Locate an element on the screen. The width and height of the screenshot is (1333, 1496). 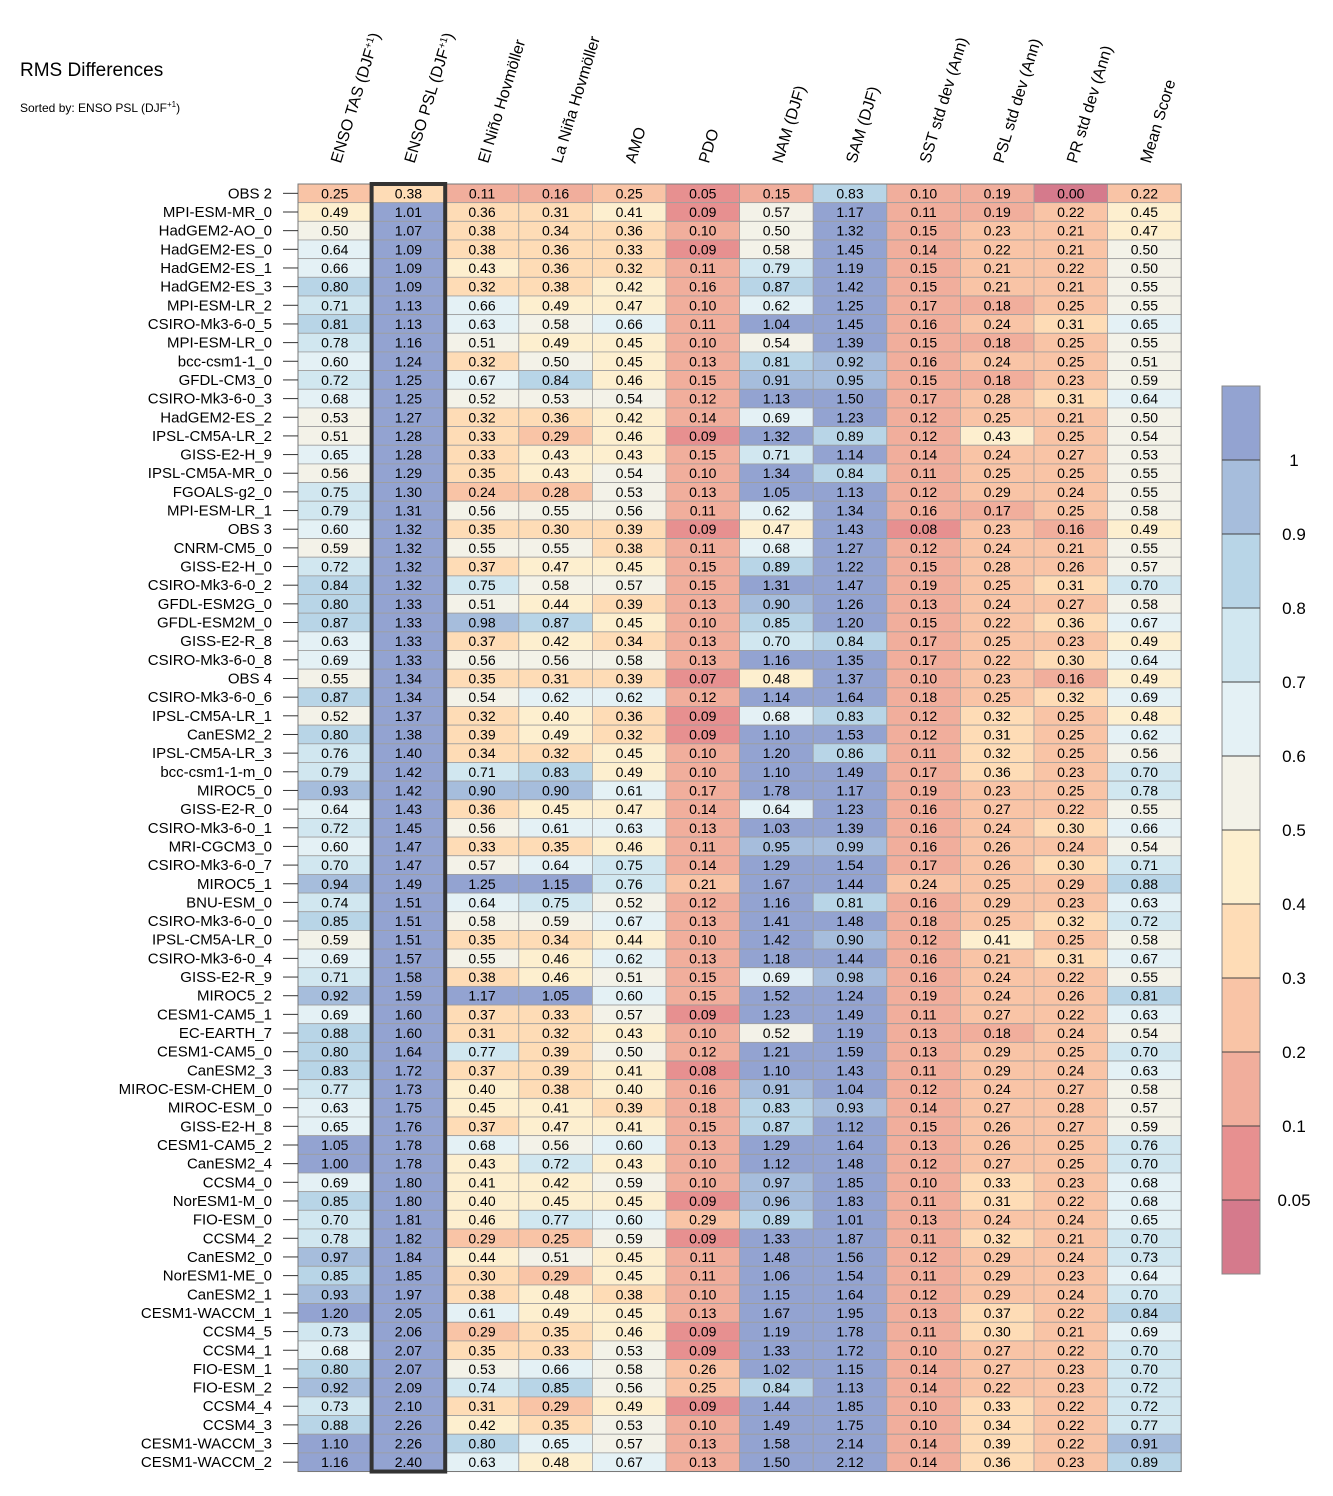
cell-value: 0.31 is located at coordinates (555, 212).